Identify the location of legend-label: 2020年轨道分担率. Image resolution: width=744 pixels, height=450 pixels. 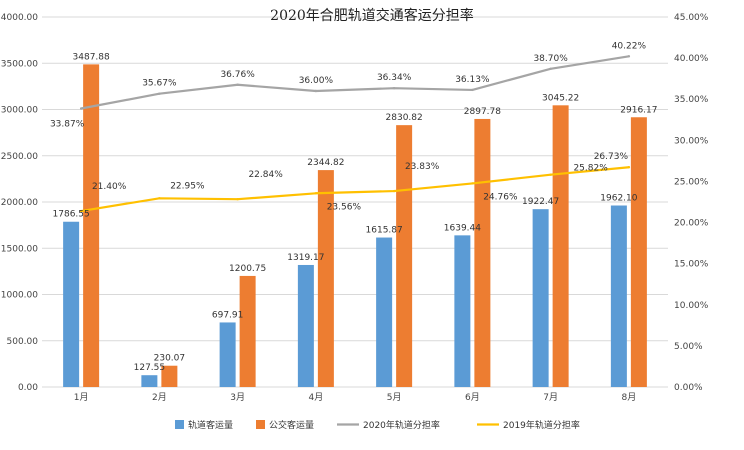
(401, 425).